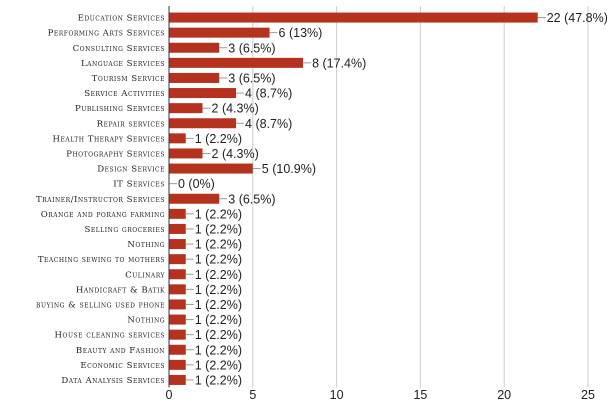 The width and height of the screenshot is (607, 405). Describe the element at coordinates (106, 34) in the screenshot. I see `category-label: Performing Arts Services` at that location.